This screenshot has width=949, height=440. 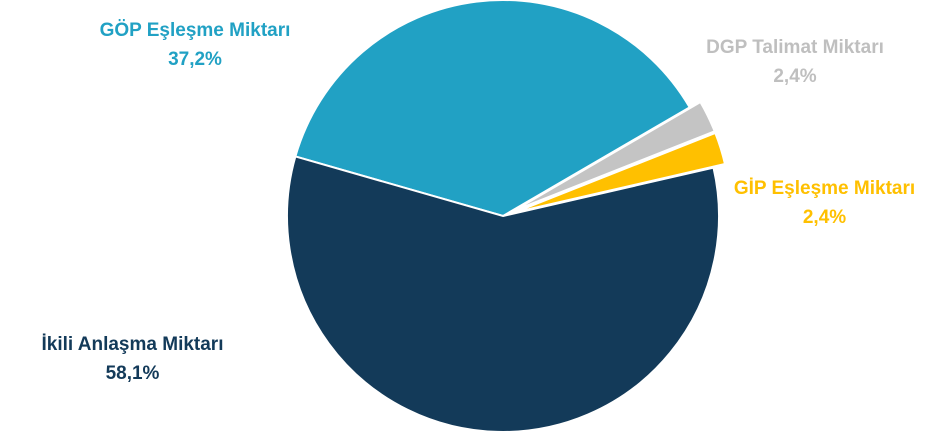 What do you see at coordinates (132, 359) in the screenshot?
I see `ikili-label: İkili Anlaşma Miktarı 58,1%` at bounding box center [132, 359].